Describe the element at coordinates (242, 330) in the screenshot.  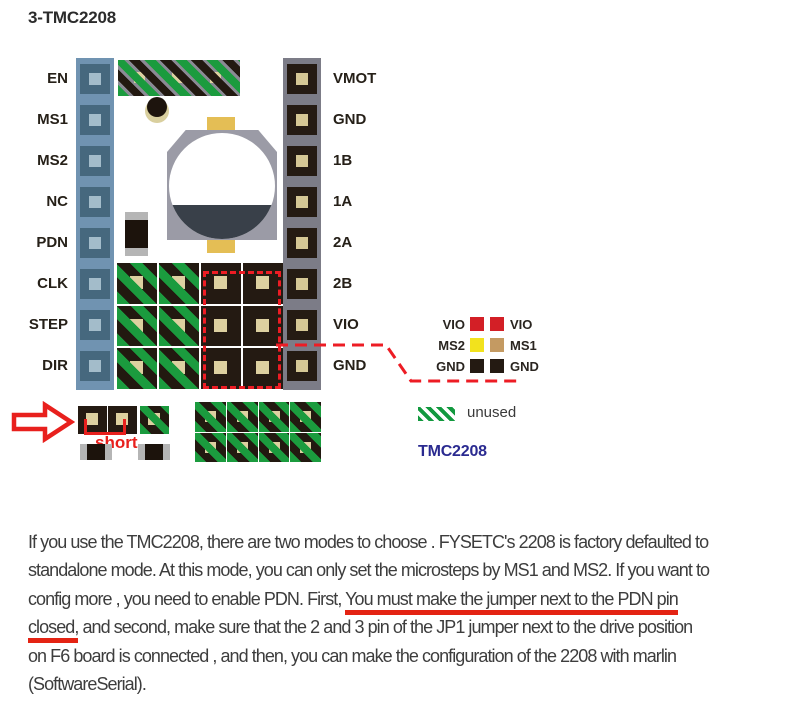
I see `highlight-dashed-rect` at that location.